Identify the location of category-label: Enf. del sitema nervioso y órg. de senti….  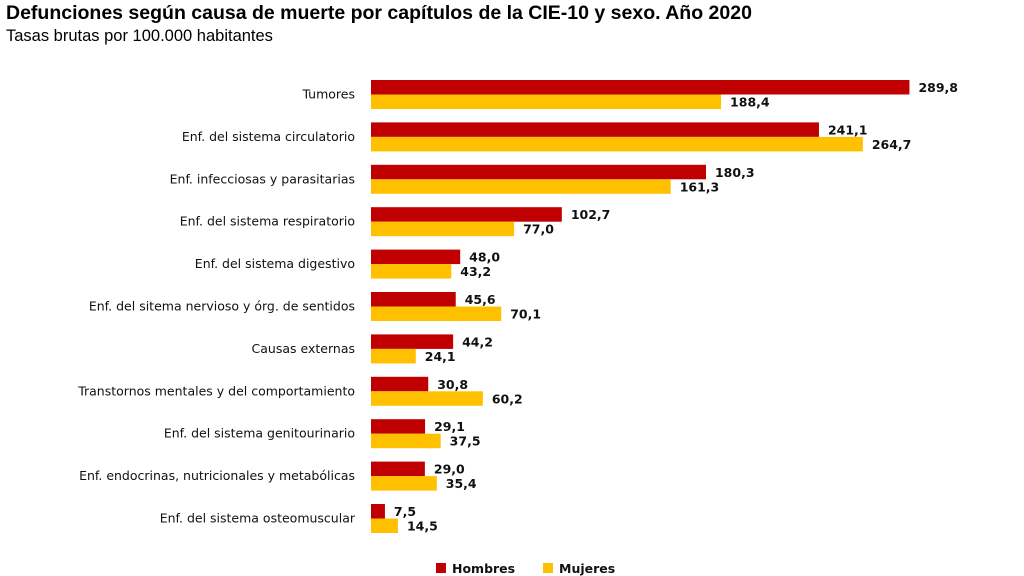
(222, 306).